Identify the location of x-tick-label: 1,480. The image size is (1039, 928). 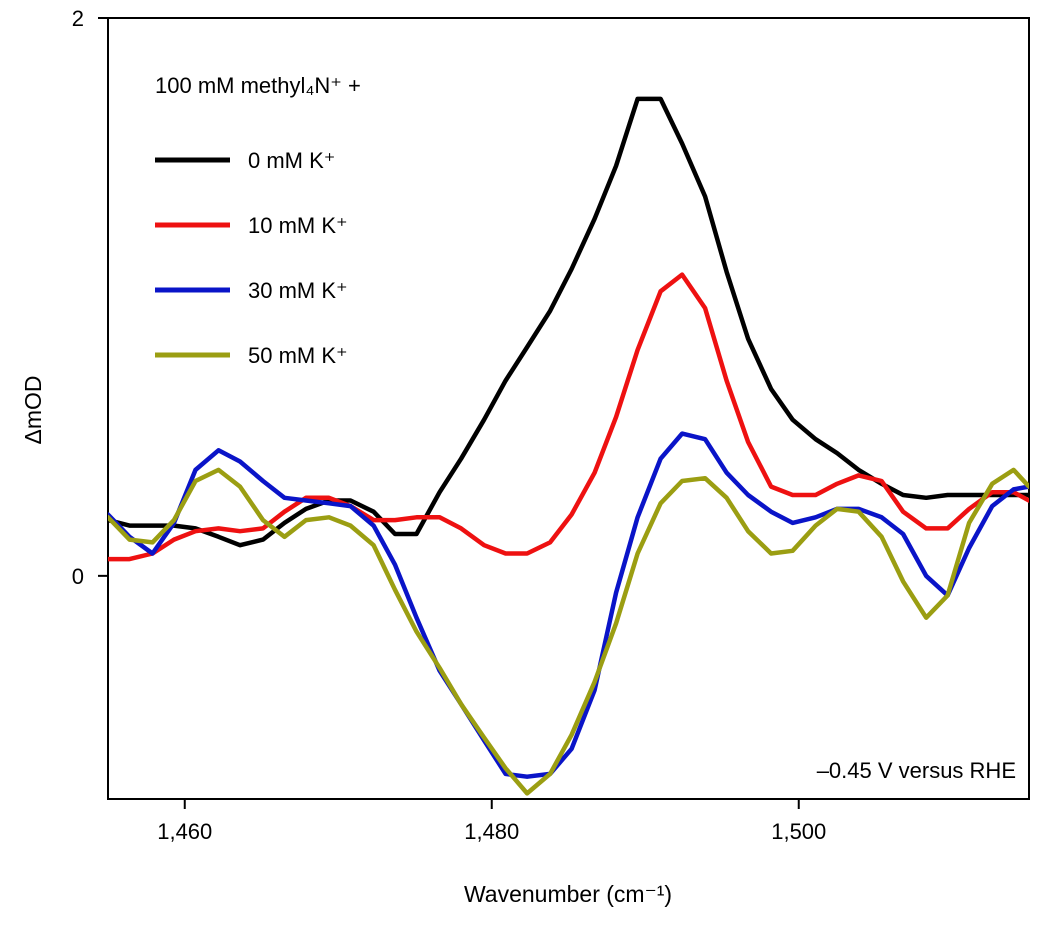
(491, 831).